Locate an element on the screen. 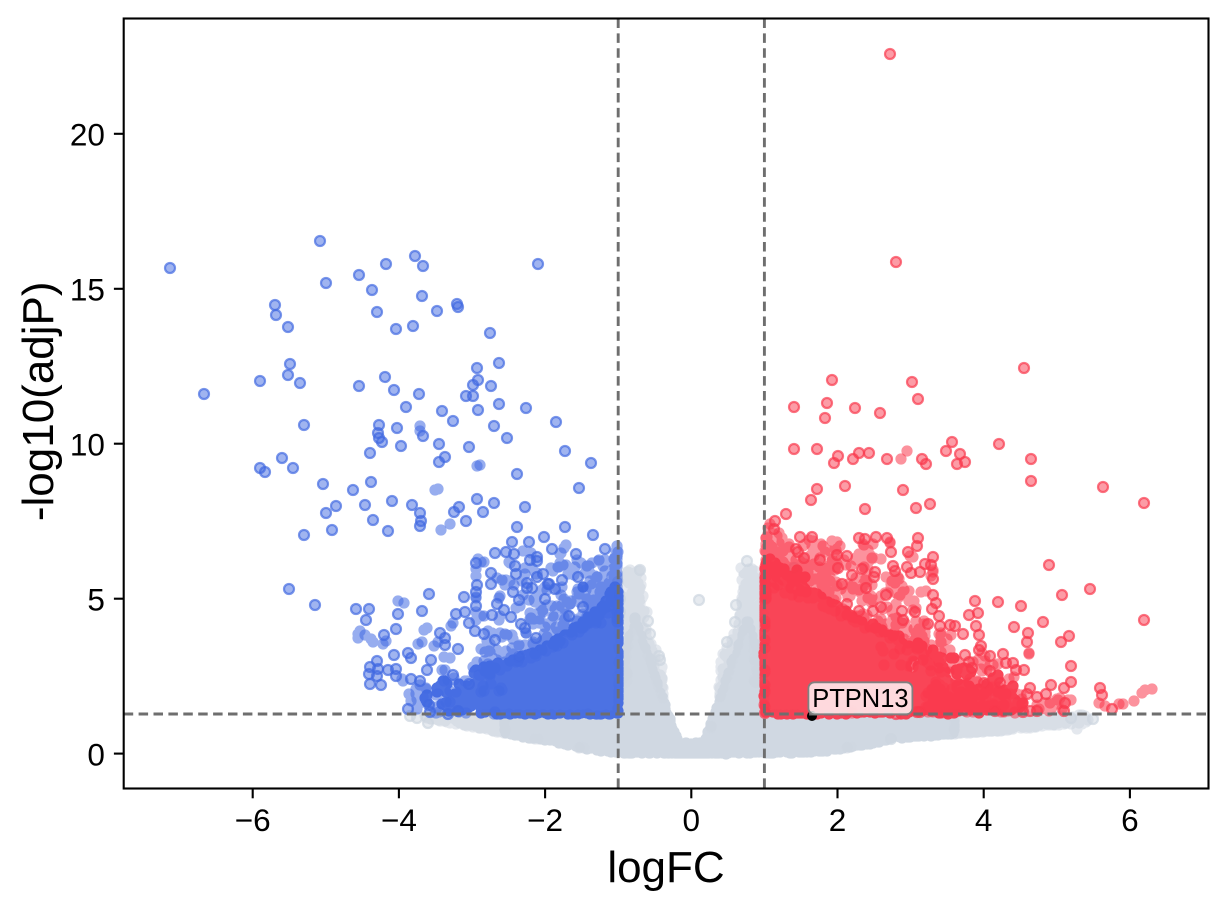  svg-text: 6 is located at coordinates (1130, 820).